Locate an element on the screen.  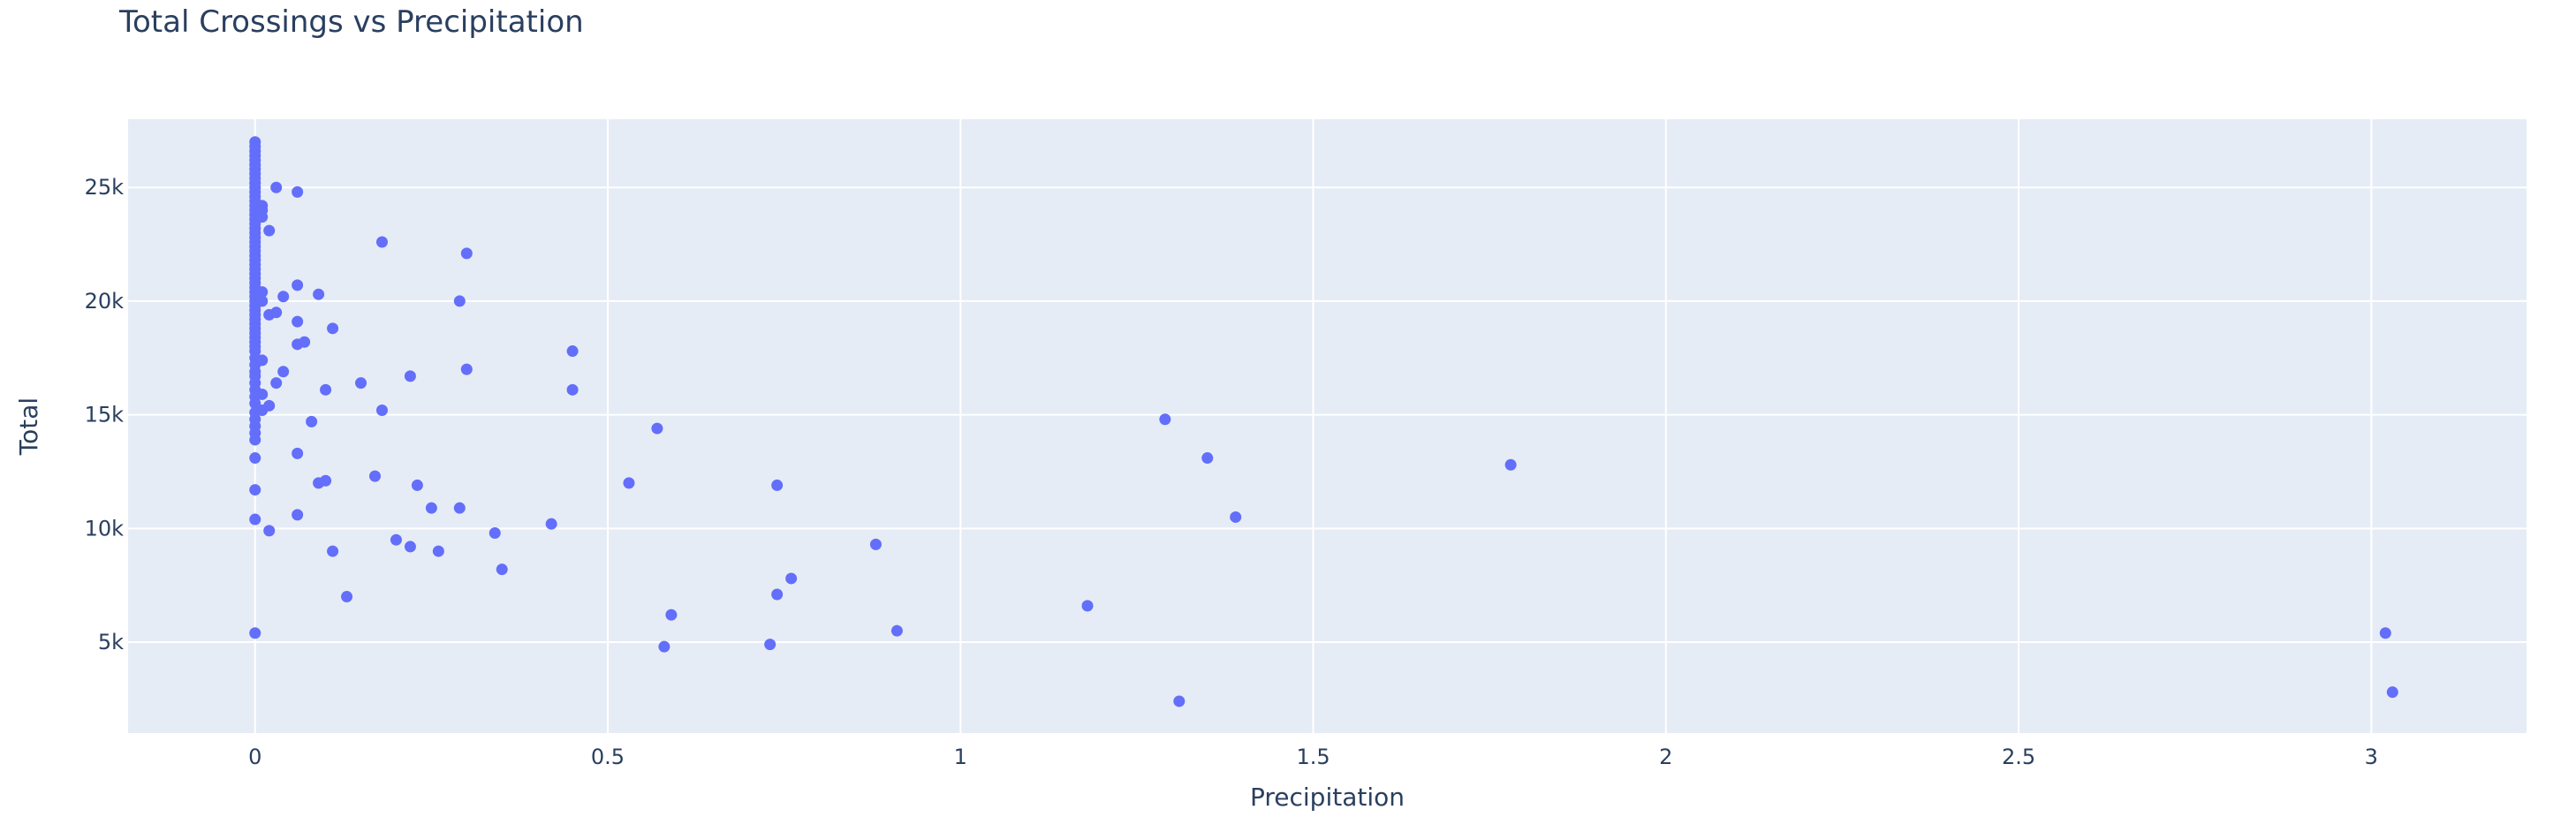
x-tick-label: 3 is located at coordinates (2372, 757).